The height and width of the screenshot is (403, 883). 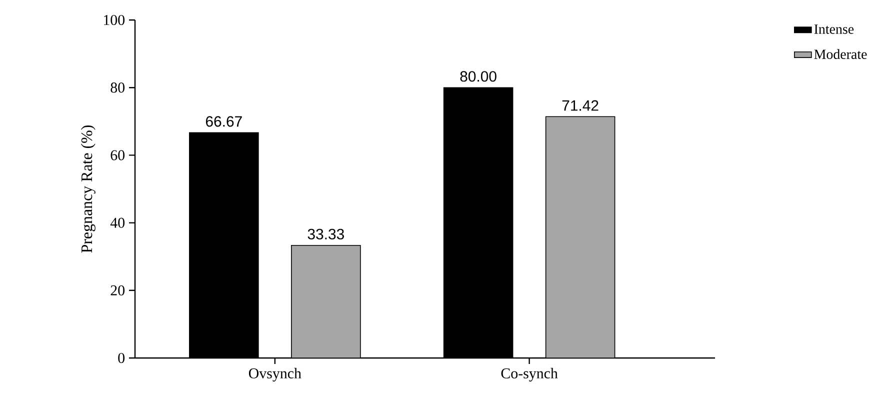 I want to click on data-label: 66.67, so click(x=224, y=121).